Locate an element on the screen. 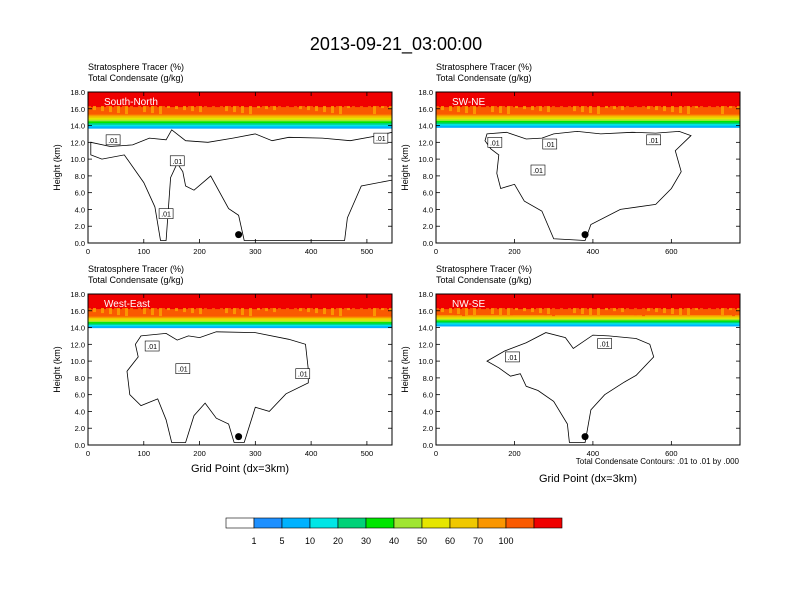 This screenshot has width=792, height=612. x-tick-label: 600 is located at coordinates (671, 251).